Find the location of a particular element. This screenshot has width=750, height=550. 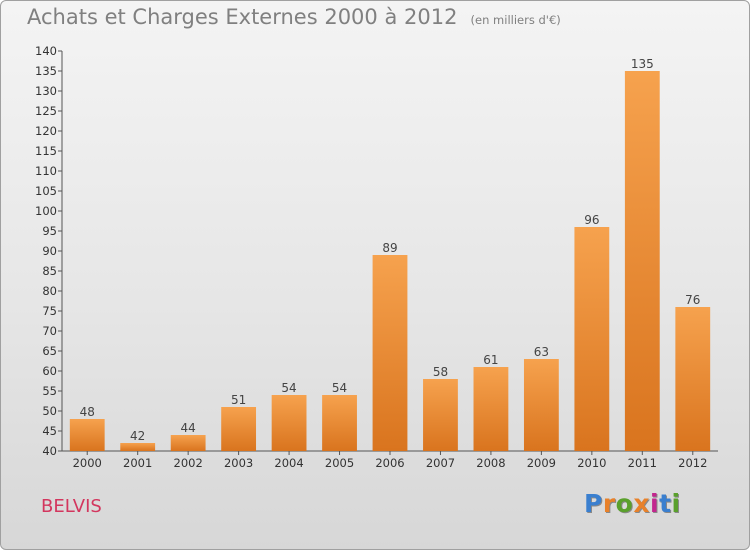

y-tick-label: 95 is located at coordinates (49, 231).